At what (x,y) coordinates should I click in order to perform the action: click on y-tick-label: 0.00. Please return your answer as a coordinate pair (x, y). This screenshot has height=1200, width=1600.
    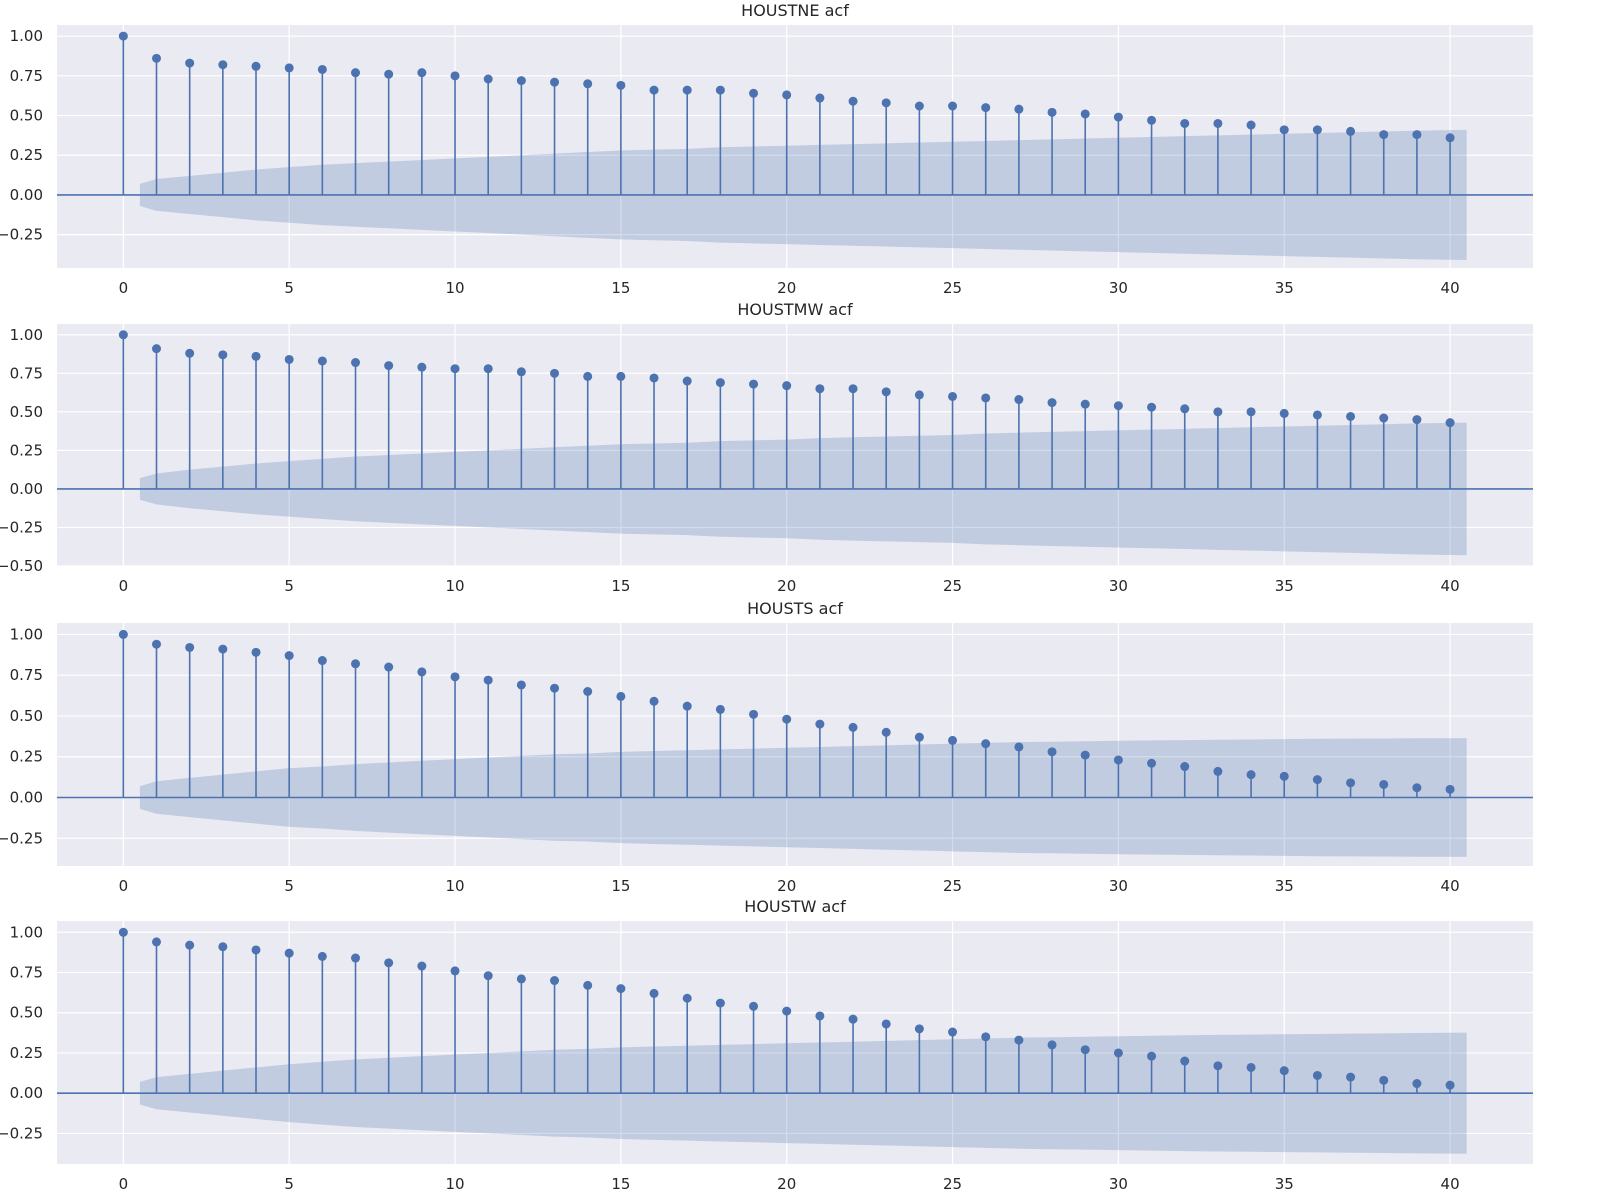
    Looking at the image, I should click on (26, 798).